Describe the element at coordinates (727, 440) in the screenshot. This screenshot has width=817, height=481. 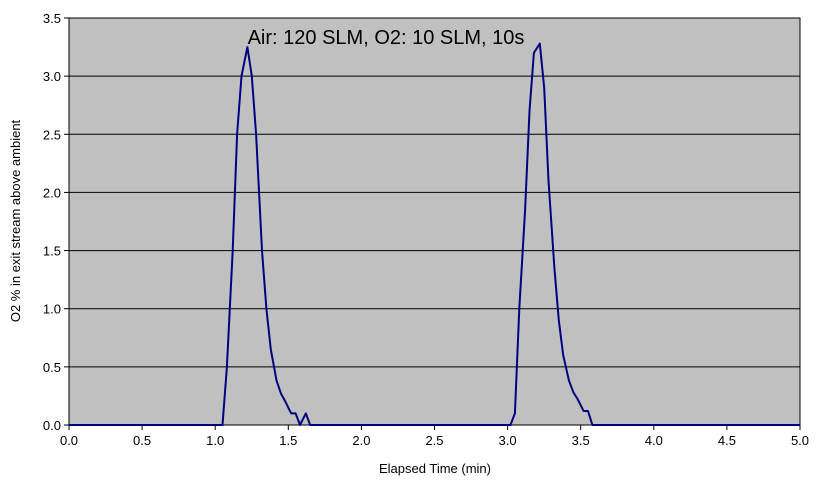
I see `x-tick-label: 4.5` at that location.